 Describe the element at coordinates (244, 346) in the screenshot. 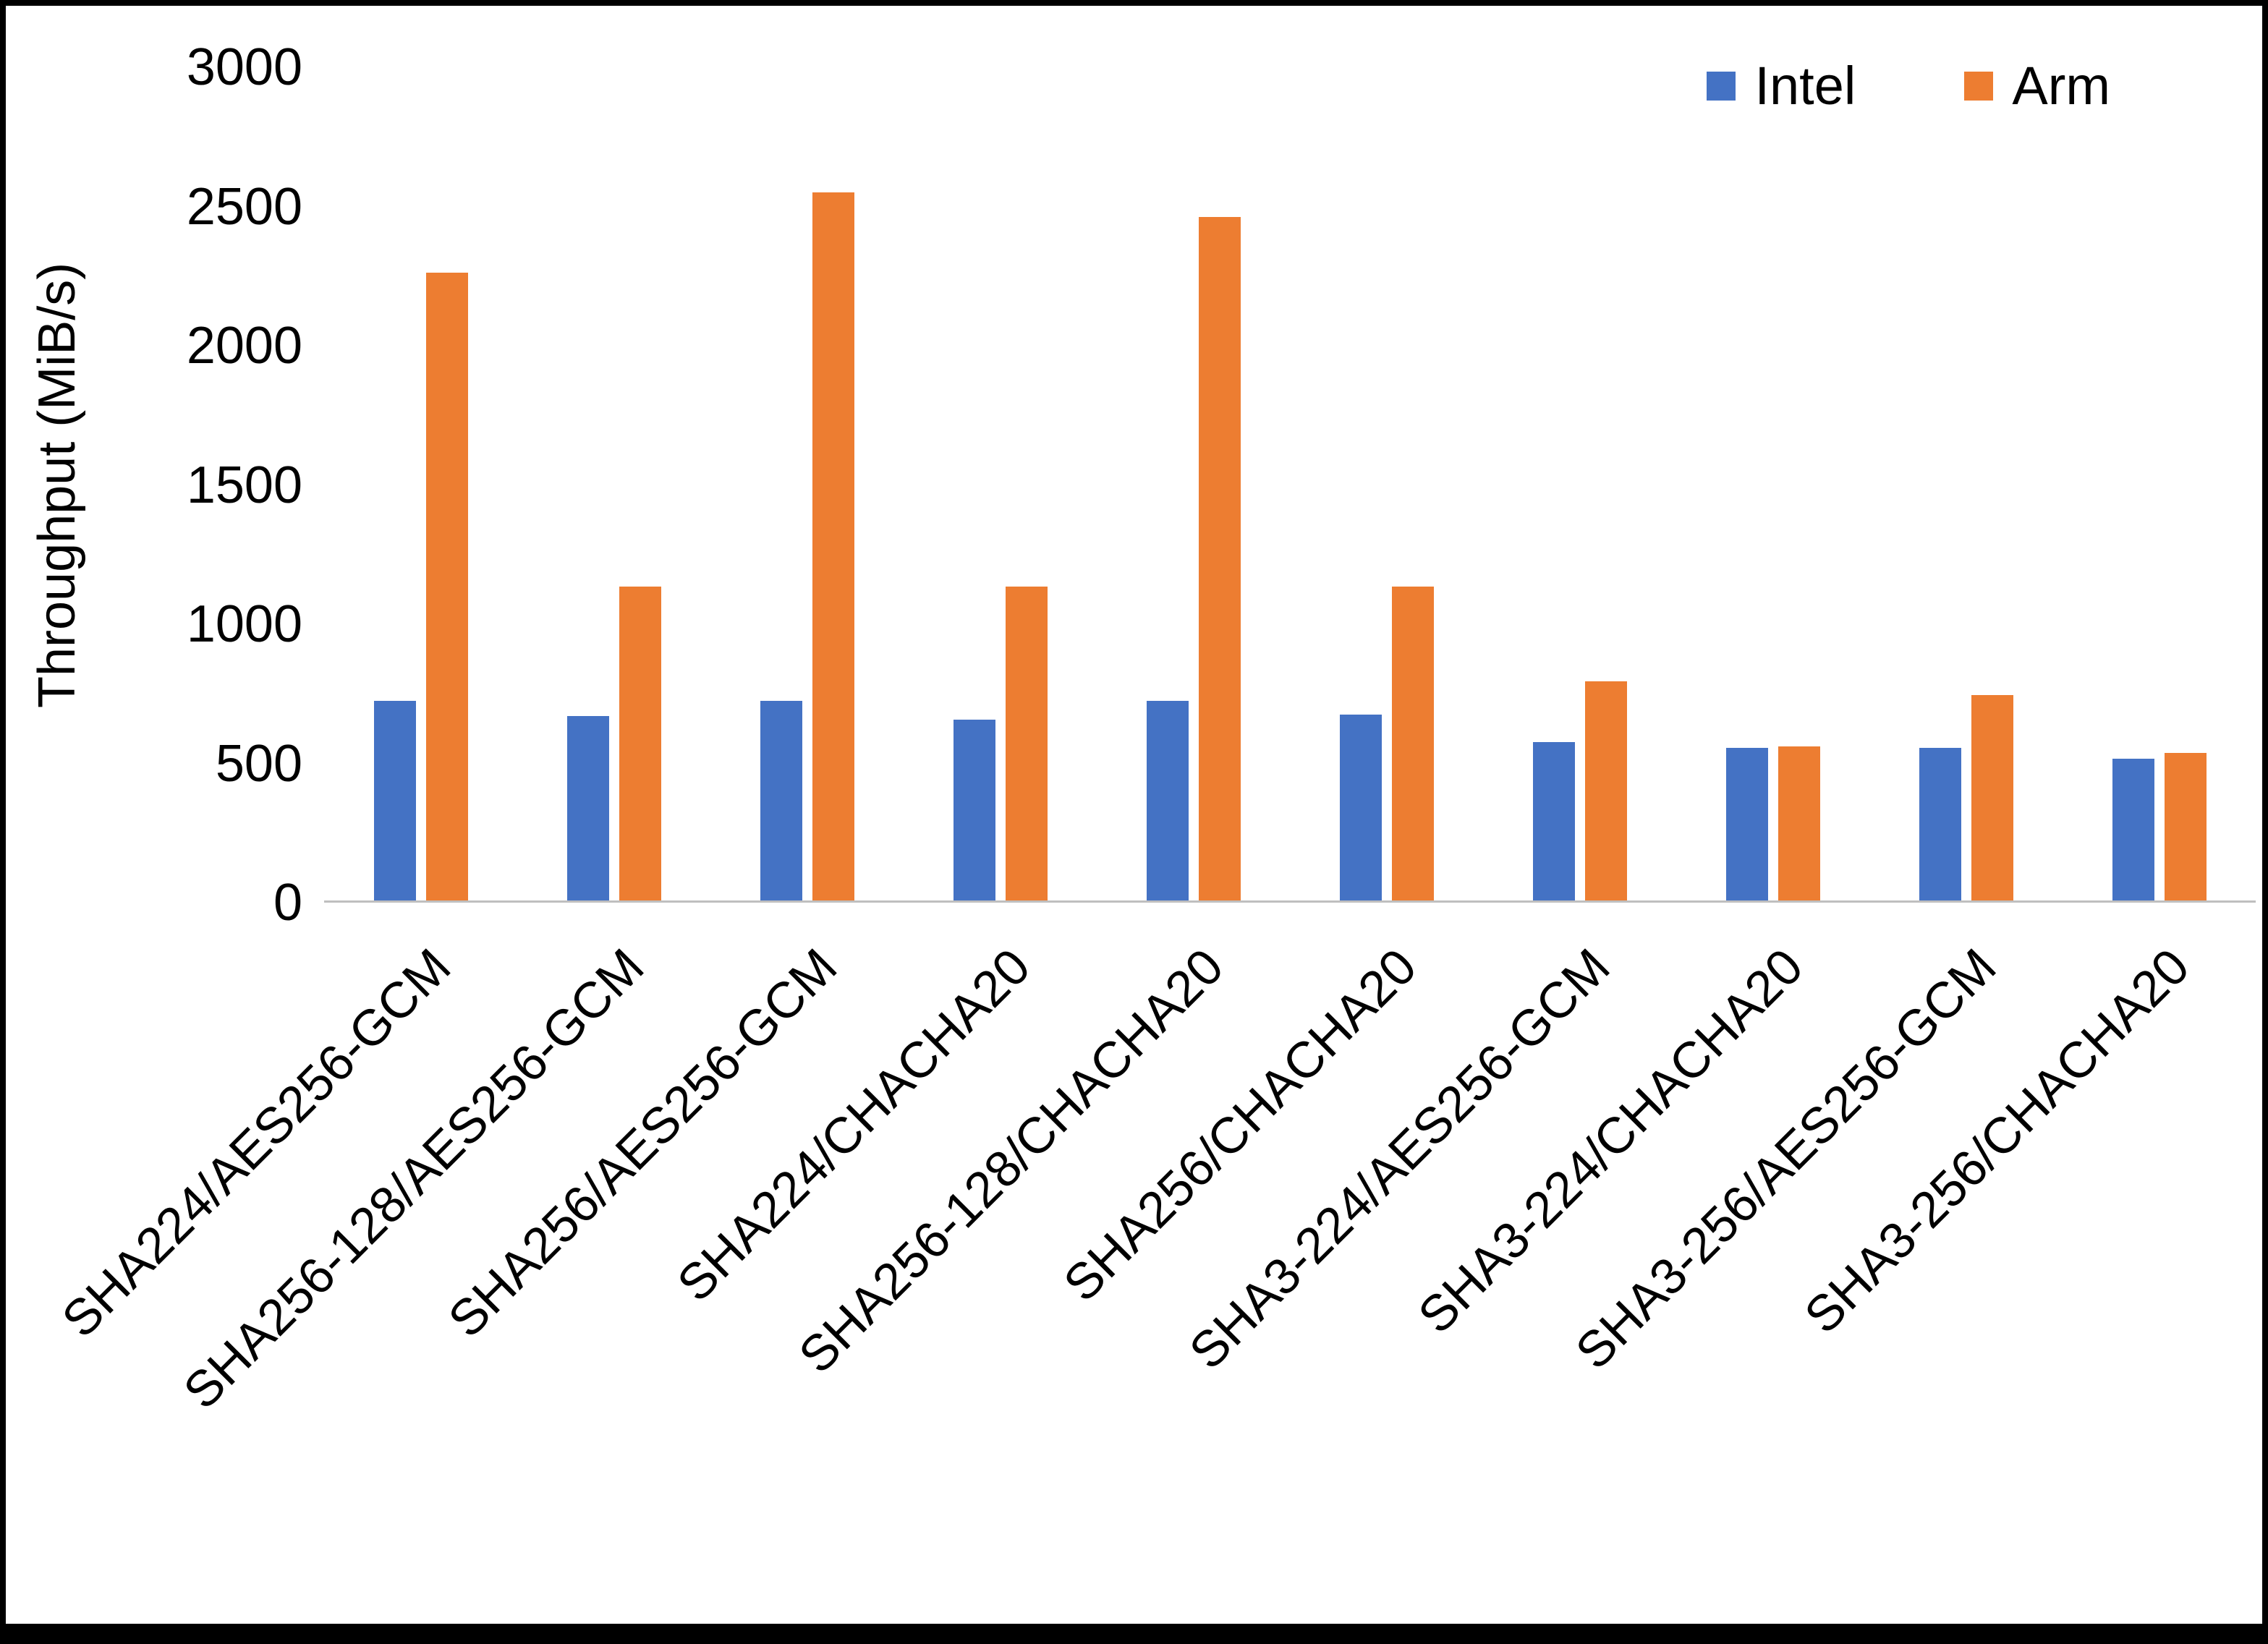

I see `y-tick-label-2000: 2000` at that location.